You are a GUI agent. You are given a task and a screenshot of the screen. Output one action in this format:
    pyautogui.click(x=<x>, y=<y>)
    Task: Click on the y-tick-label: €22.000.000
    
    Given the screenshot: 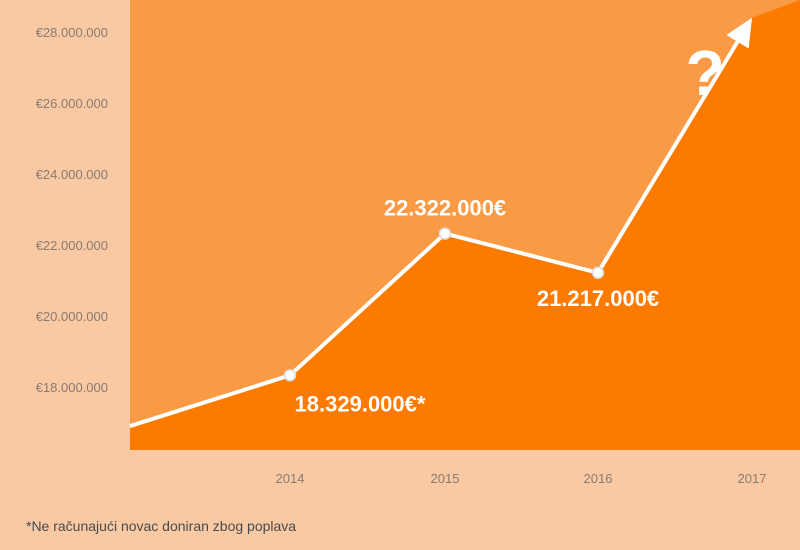 What is the action you would take?
    pyautogui.click(x=72, y=245)
    